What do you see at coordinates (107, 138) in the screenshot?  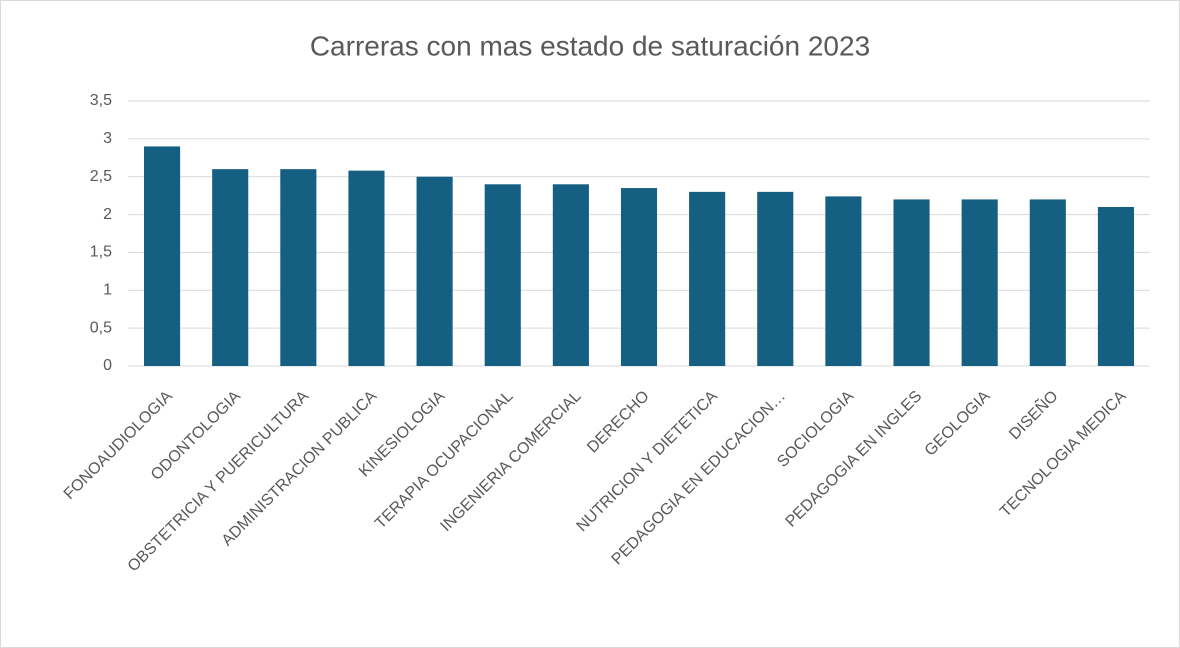 I see `y-tick-label: 3` at bounding box center [107, 138].